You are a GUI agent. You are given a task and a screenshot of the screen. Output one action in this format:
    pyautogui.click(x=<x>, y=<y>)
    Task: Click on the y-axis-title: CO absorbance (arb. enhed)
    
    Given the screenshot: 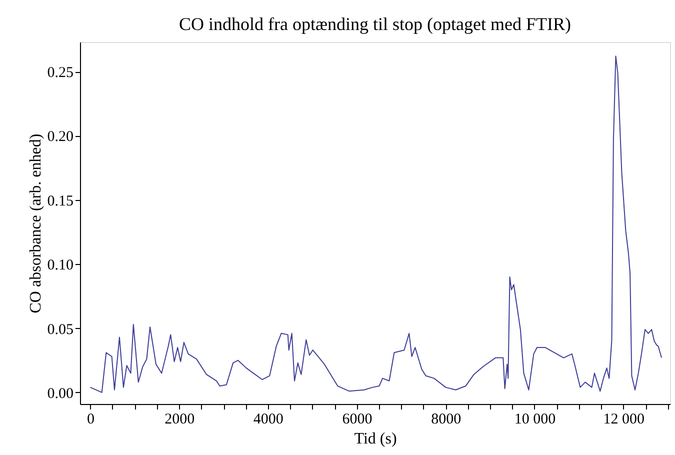 What is the action you would take?
    pyautogui.click(x=35, y=224)
    